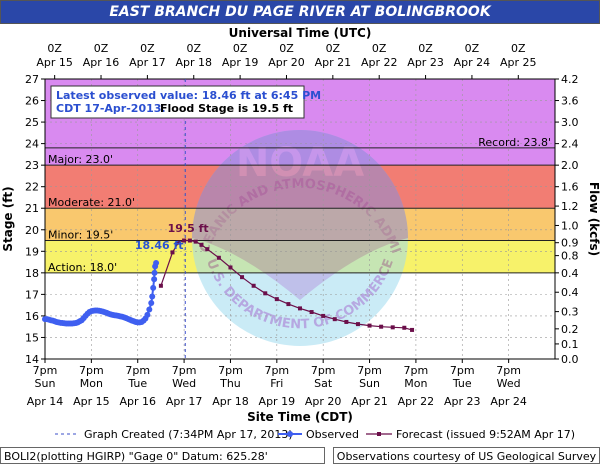  What do you see at coordinates (518, 48) in the screenshot?
I see `utc-tick-time-10: 0Z` at bounding box center [518, 48].